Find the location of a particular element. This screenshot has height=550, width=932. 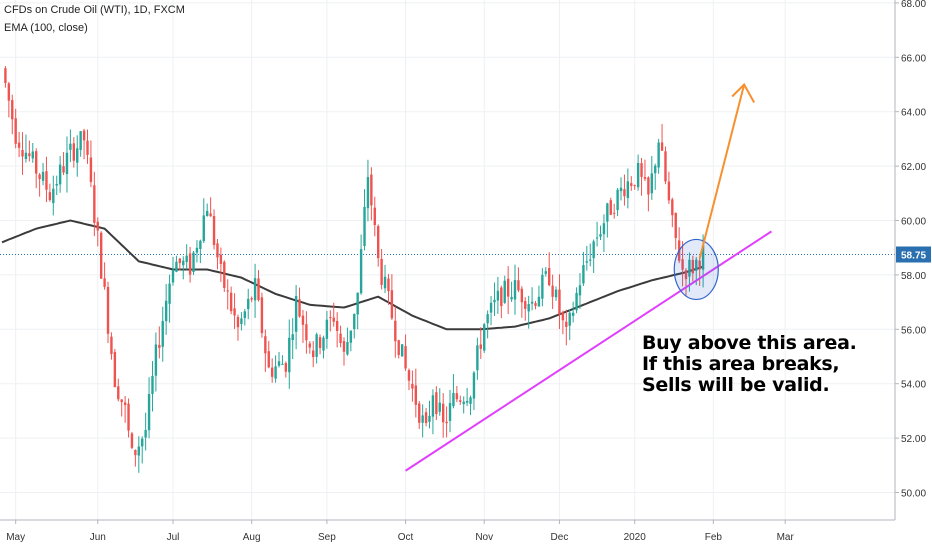

time-tick-label: May is located at coordinates (15, 537).